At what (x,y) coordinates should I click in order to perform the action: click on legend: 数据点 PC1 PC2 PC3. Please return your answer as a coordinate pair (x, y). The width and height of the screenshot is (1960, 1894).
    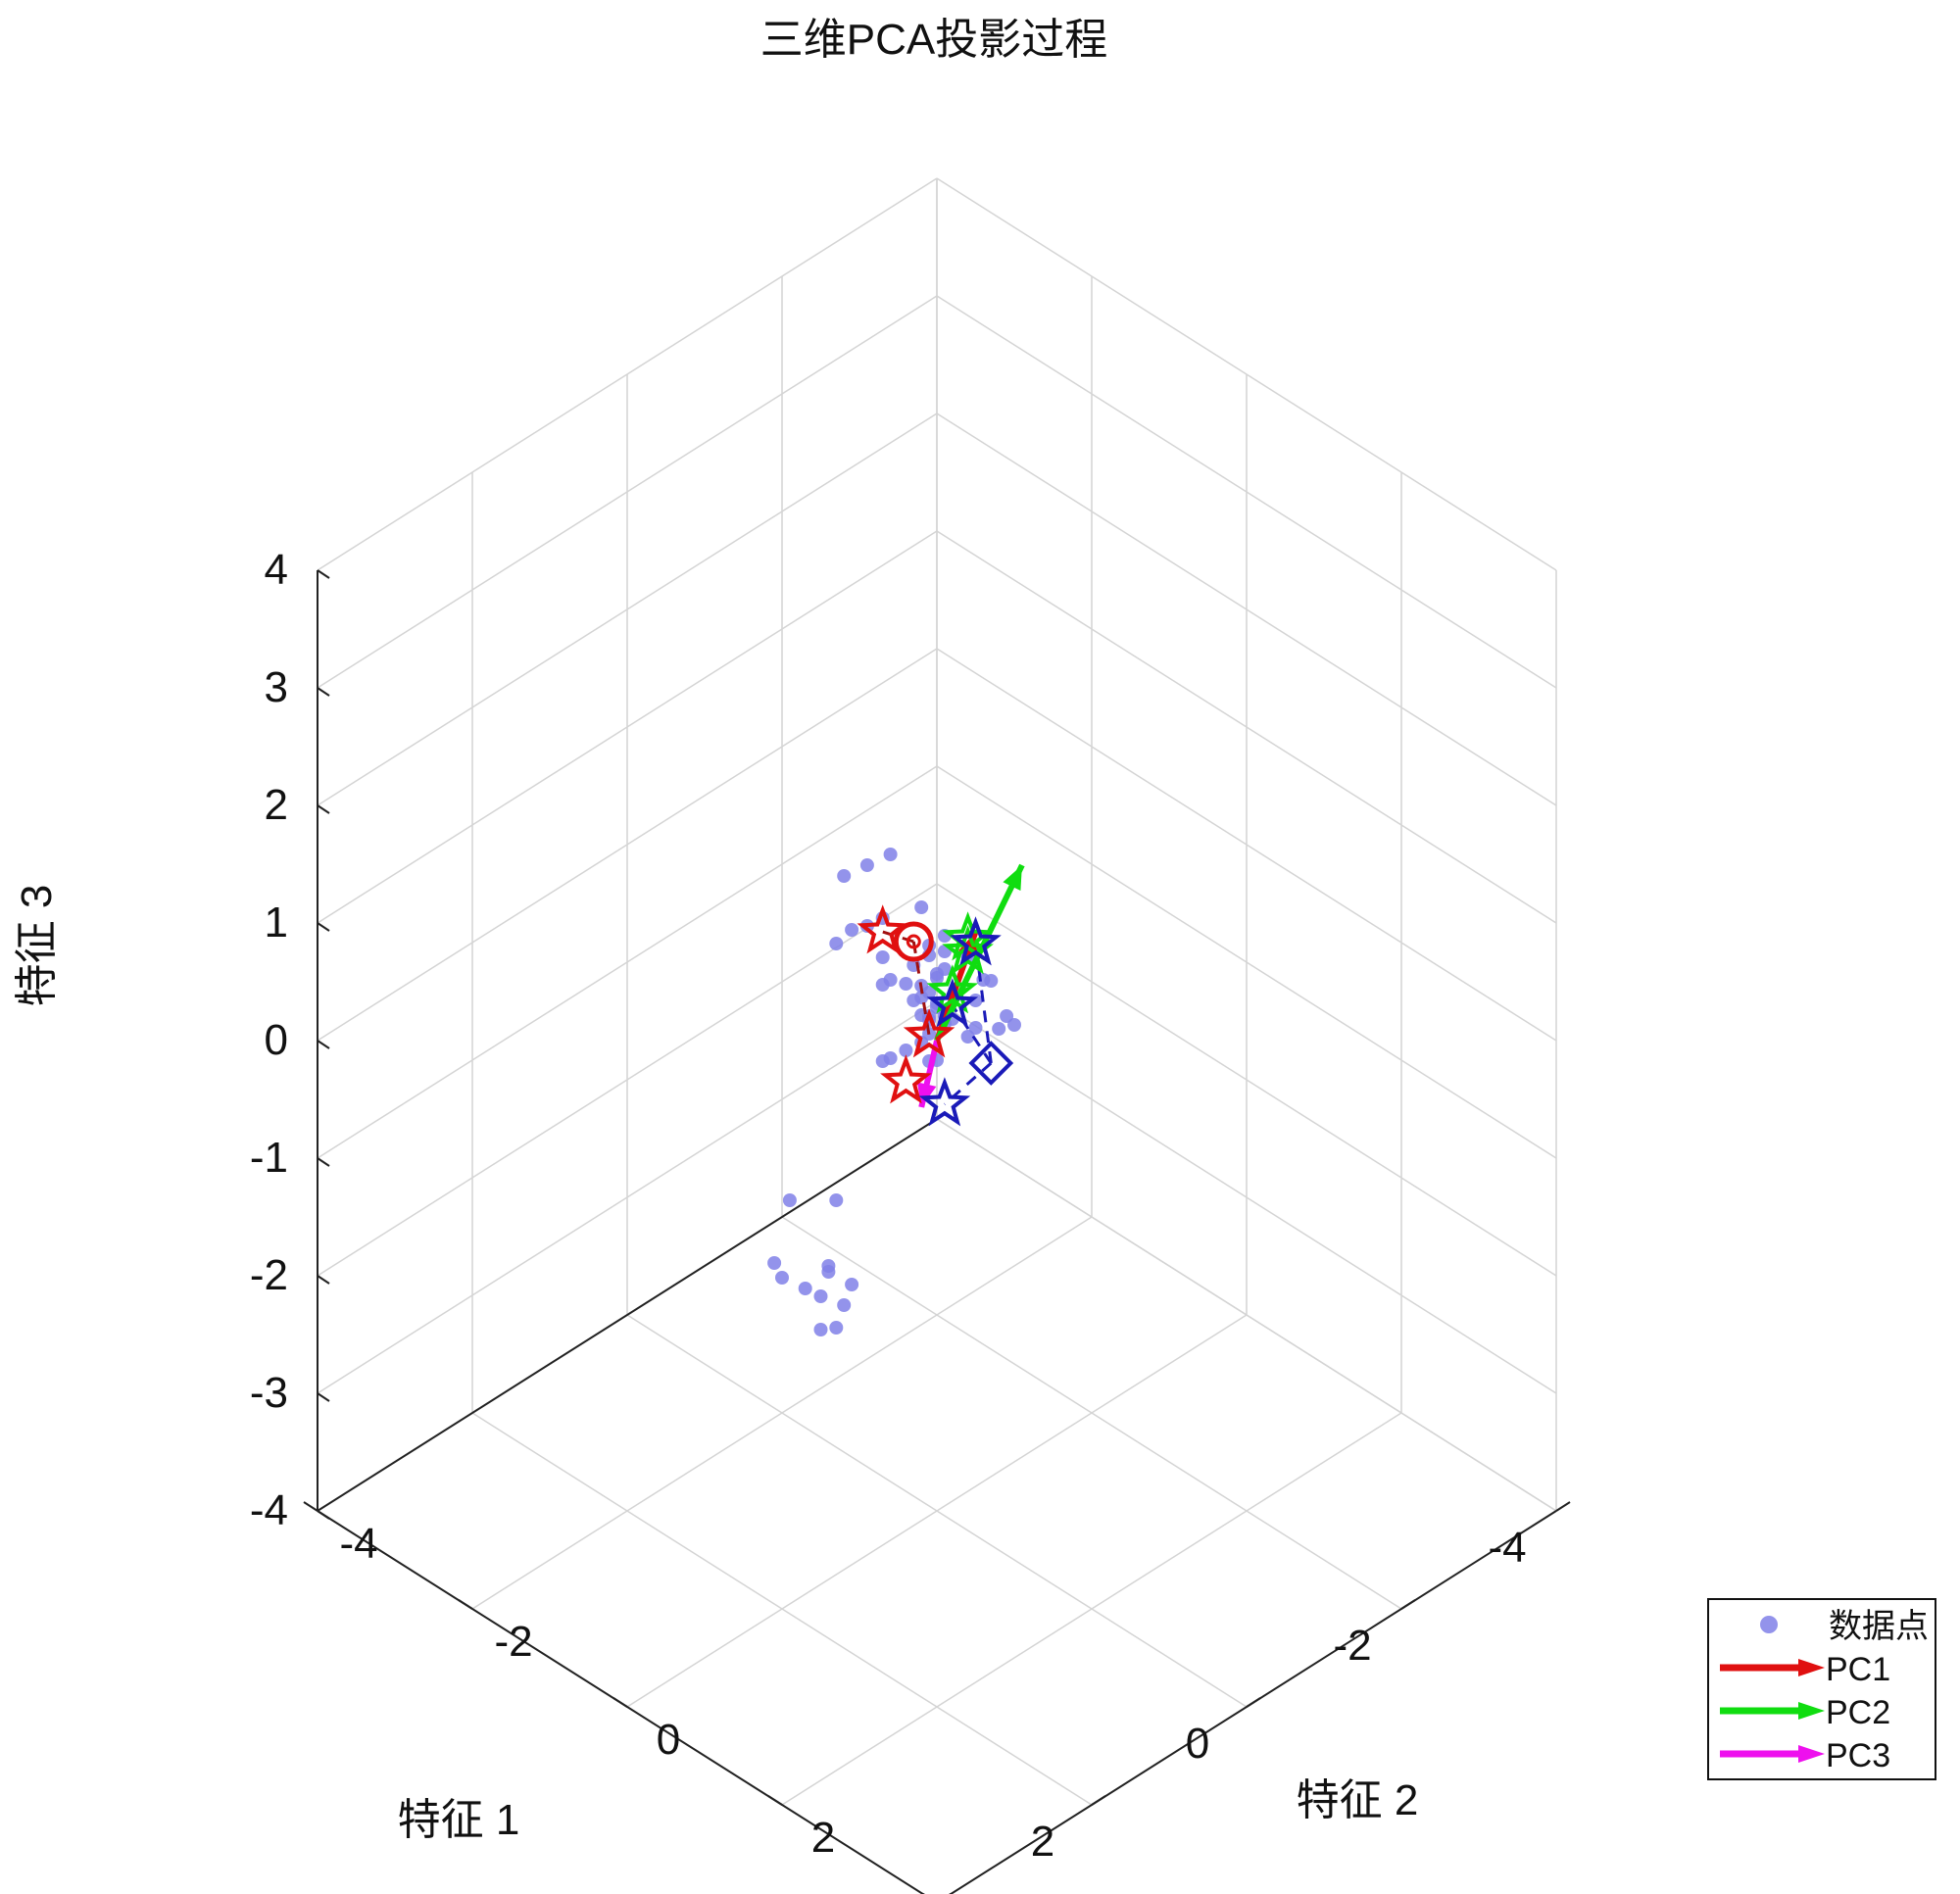
    Looking at the image, I should click on (1821, 1689).